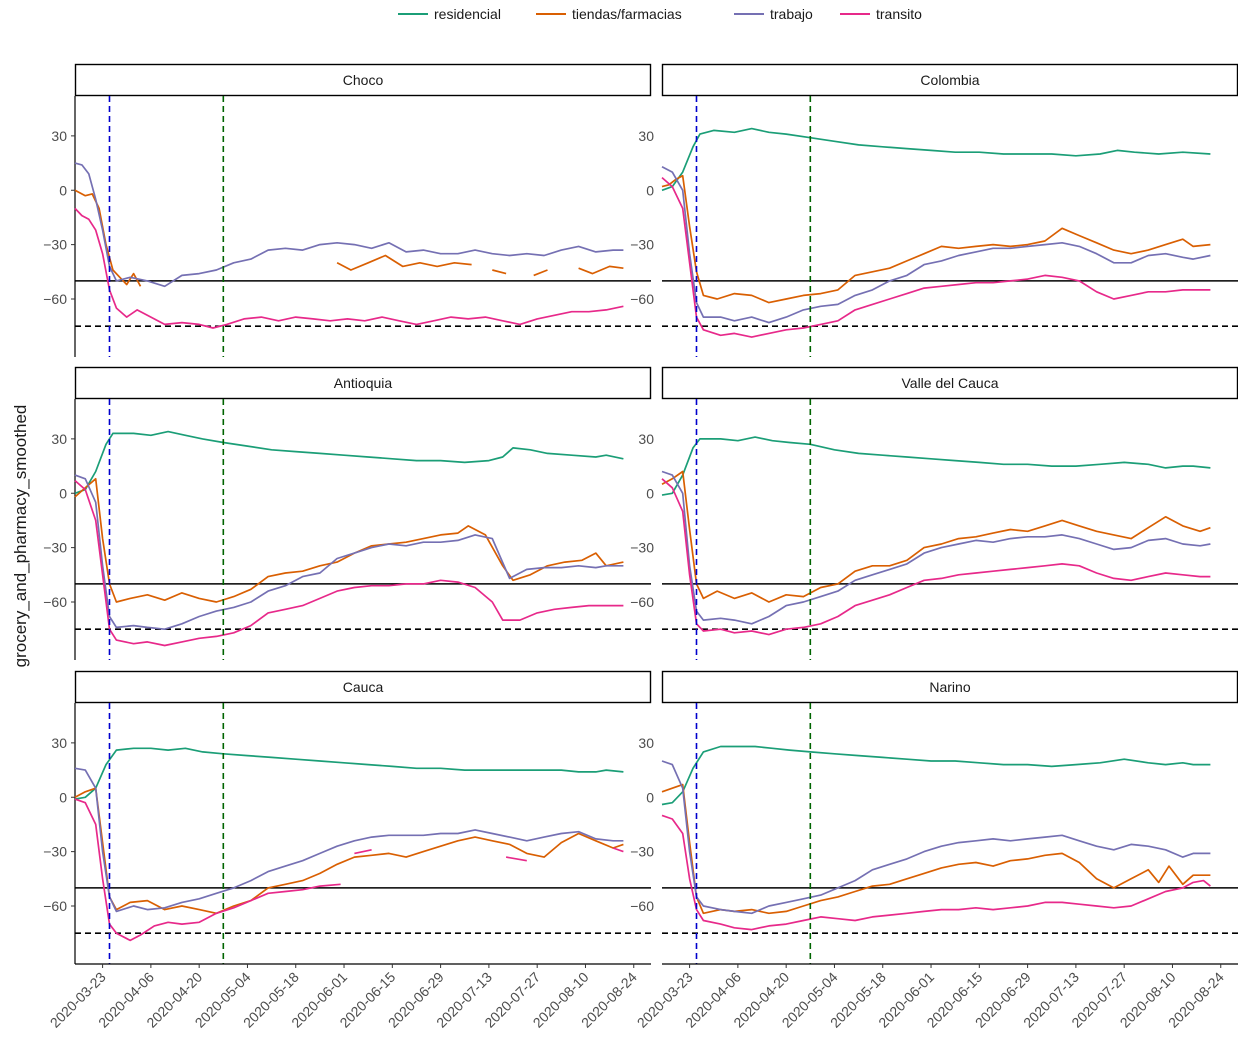  I want to click on strip-label-valle-del-cauca: Valle del Cauca, so click(949, 383).